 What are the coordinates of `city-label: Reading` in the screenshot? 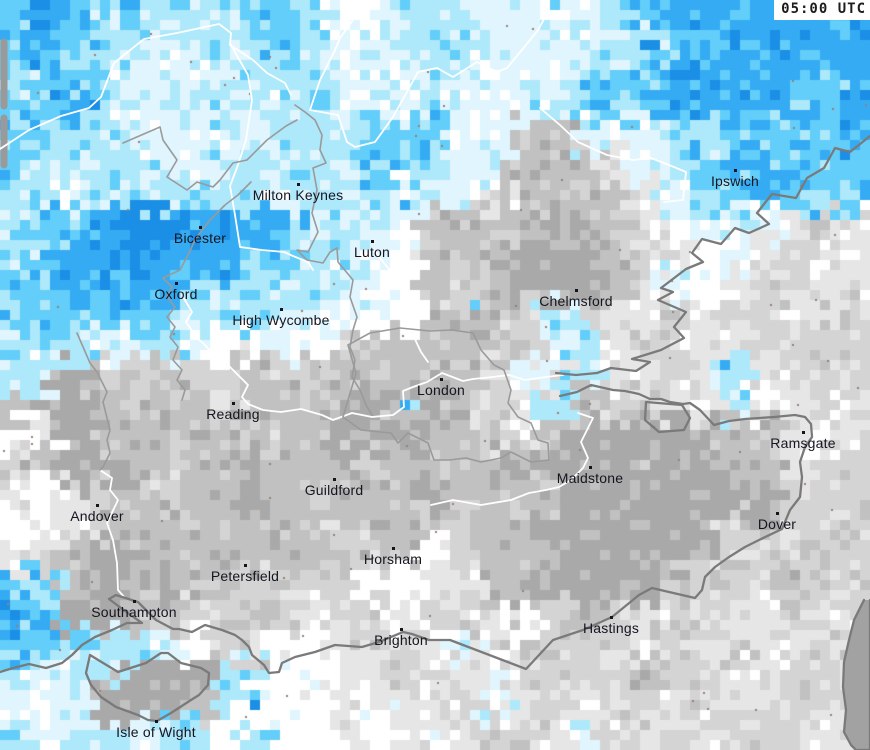 It's located at (233, 414).